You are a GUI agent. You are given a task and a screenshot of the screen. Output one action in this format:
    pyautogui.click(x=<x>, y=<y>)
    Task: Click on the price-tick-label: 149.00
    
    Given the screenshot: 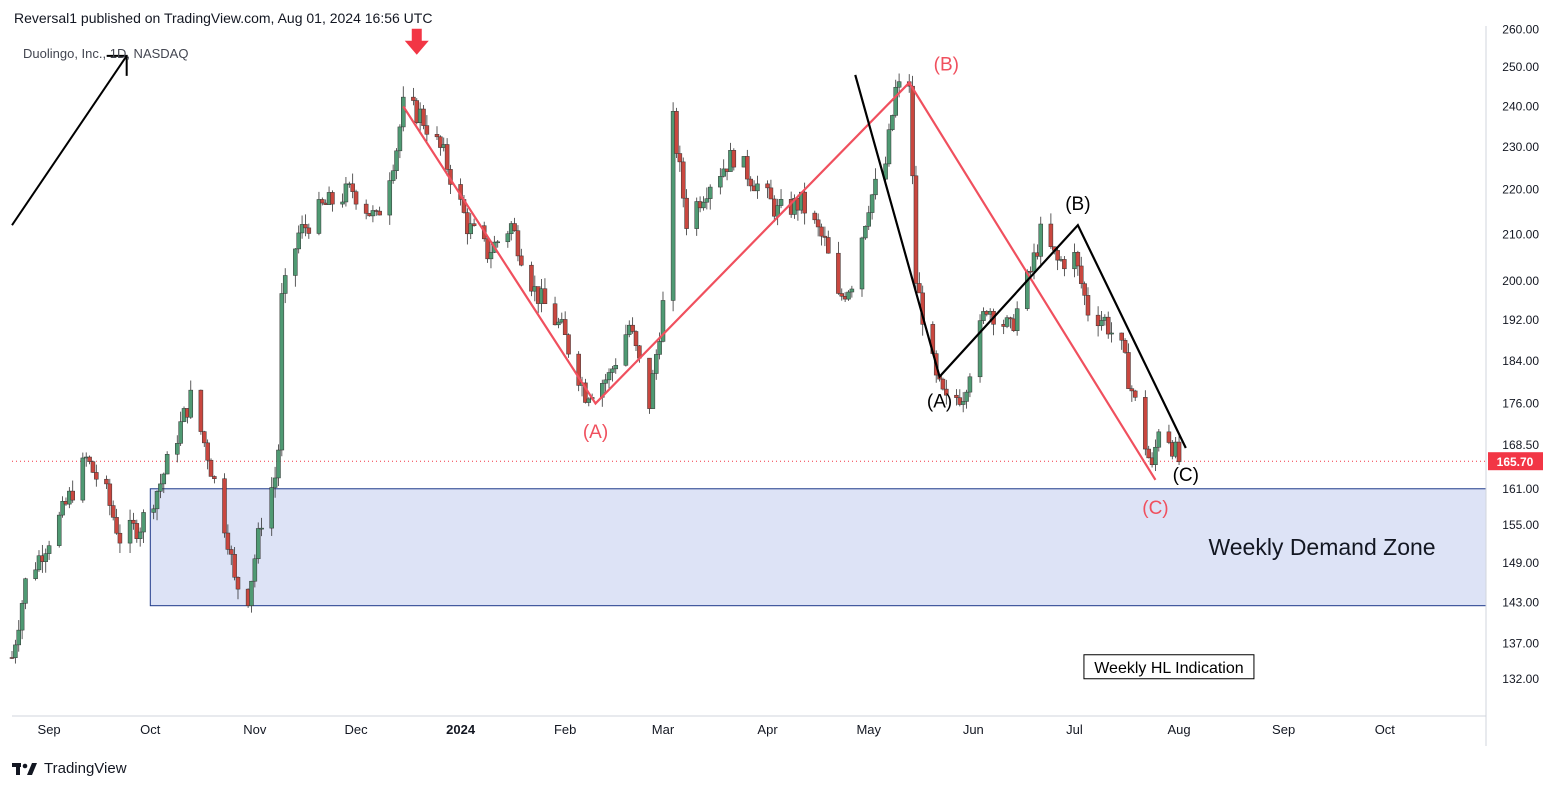 What is the action you would take?
    pyautogui.click(x=1520, y=563)
    